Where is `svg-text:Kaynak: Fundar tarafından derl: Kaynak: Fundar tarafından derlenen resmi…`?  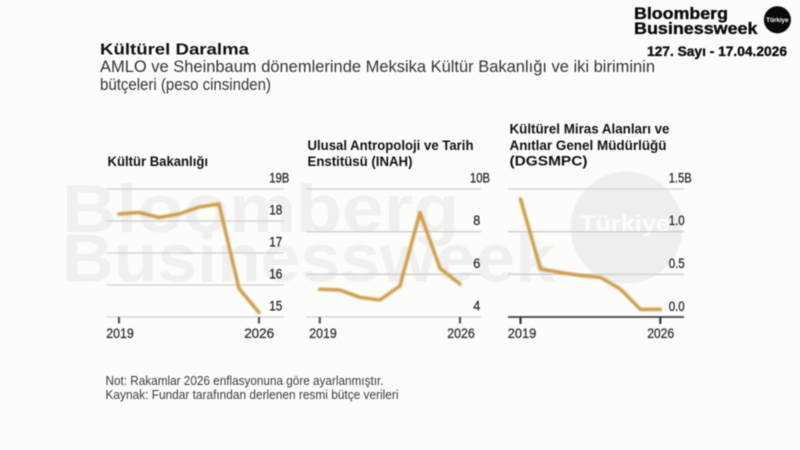 svg-text:Kaynak: Fundar tarafından derl: Kaynak: Fundar tarafından derlenen resmi… is located at coordinates (252, 395).